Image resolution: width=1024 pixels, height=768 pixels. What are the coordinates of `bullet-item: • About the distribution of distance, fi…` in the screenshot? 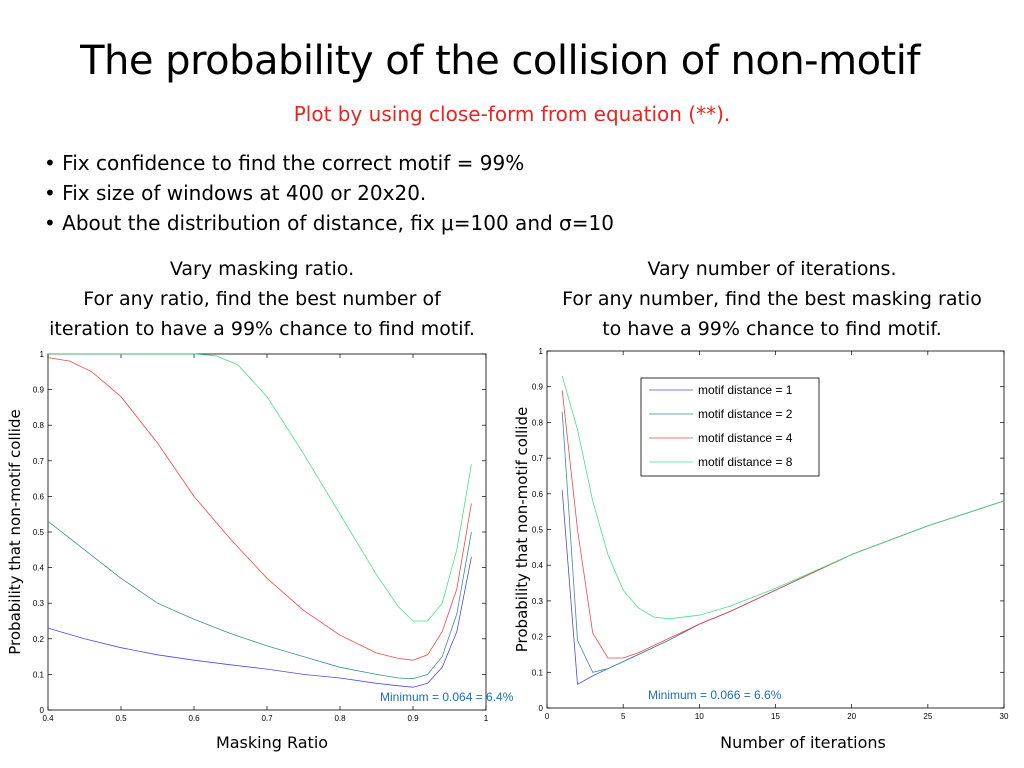 It's located at (329, 223).